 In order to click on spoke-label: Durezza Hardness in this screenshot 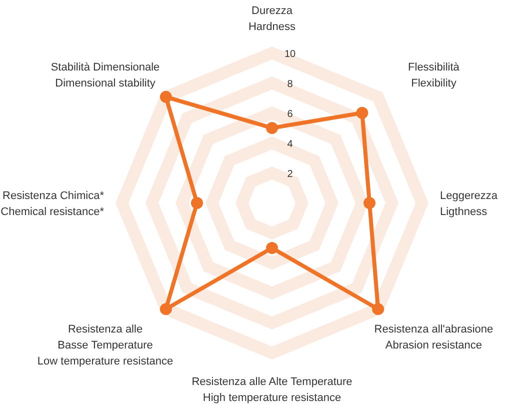, I will do `click(272, 19)`.